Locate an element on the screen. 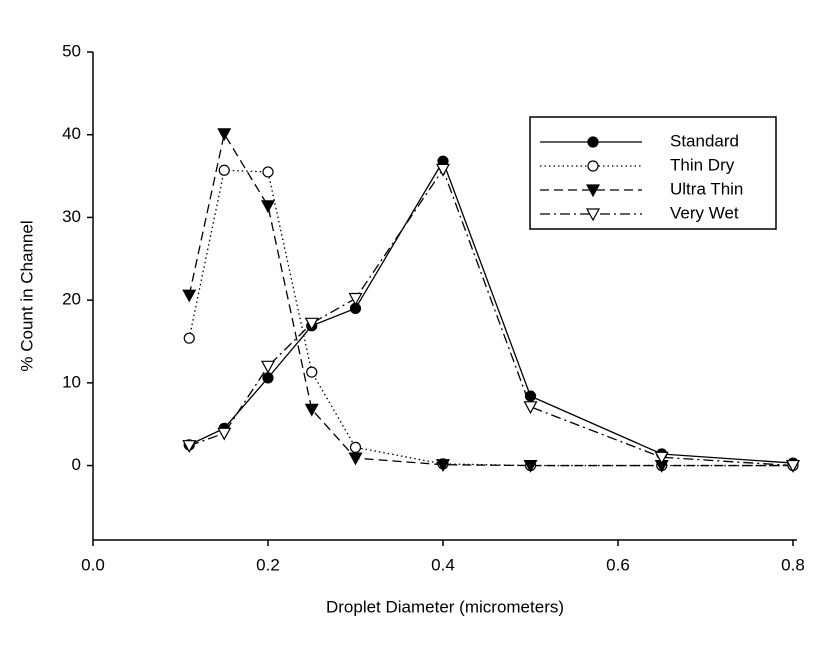 Image resolution: width=820 pixels, height=665 pixels. x-tick-label: 0.2 is located at coordinates (268, 564).